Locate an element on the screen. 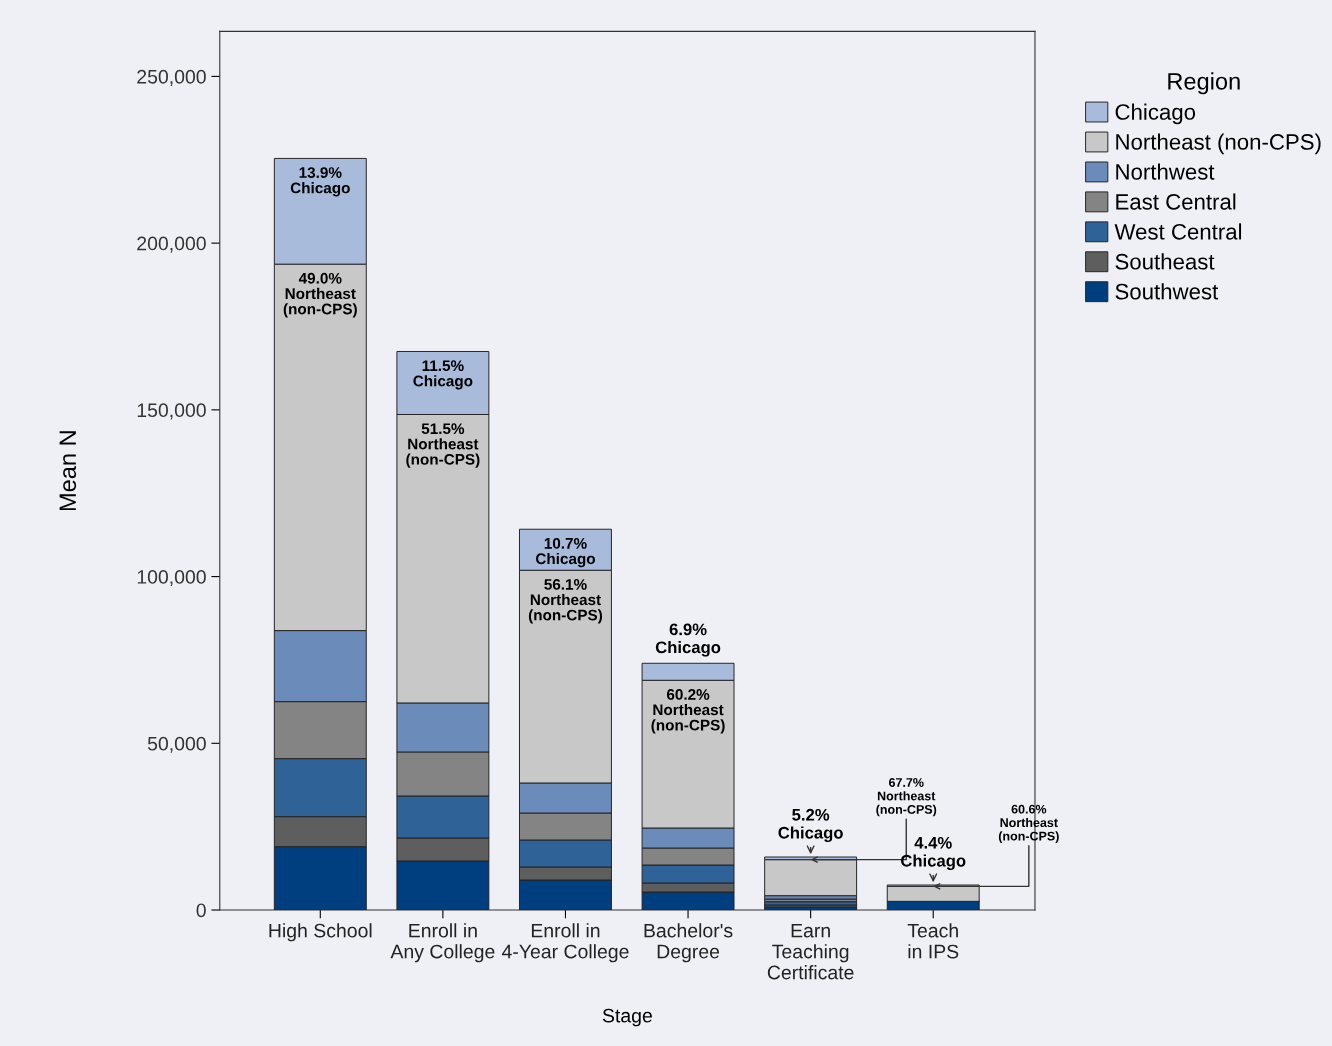 Image resolution: width=1332 pixels, height=1046 pixels. x-tick-label: Teach in IPS is located at coordinates (933, 941).